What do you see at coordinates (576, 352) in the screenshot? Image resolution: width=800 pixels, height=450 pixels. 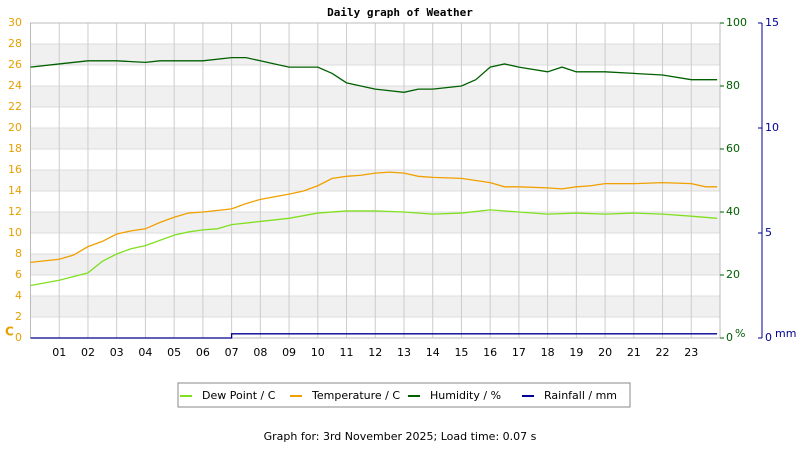 I see `x-tick-label: 19` at bounding box center [576, 352].